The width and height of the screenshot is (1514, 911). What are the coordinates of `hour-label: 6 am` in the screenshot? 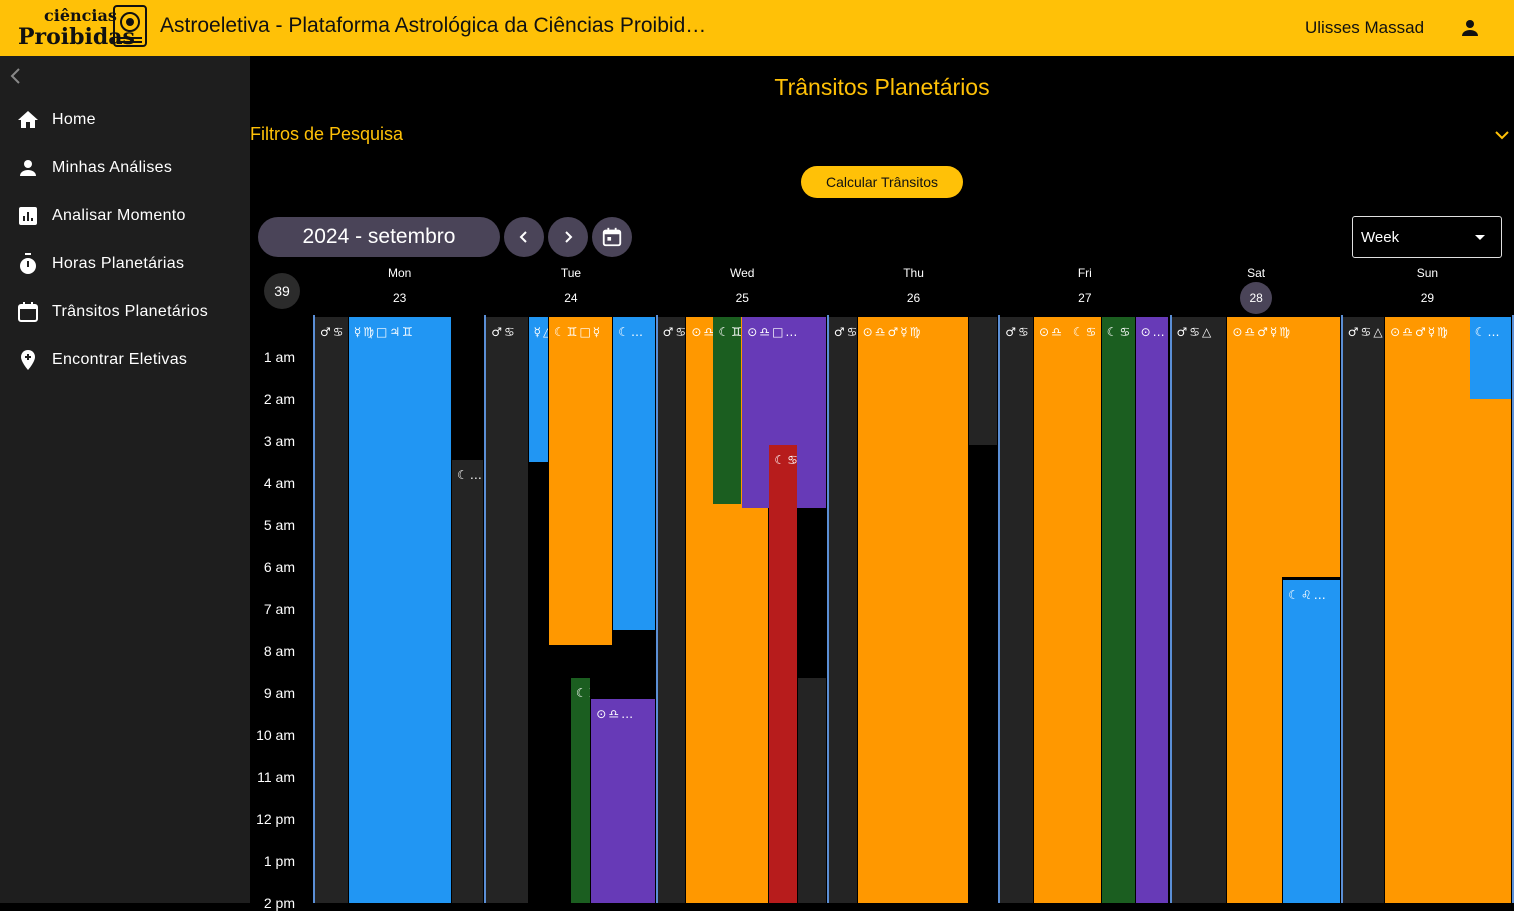 It's located at (279, 567).